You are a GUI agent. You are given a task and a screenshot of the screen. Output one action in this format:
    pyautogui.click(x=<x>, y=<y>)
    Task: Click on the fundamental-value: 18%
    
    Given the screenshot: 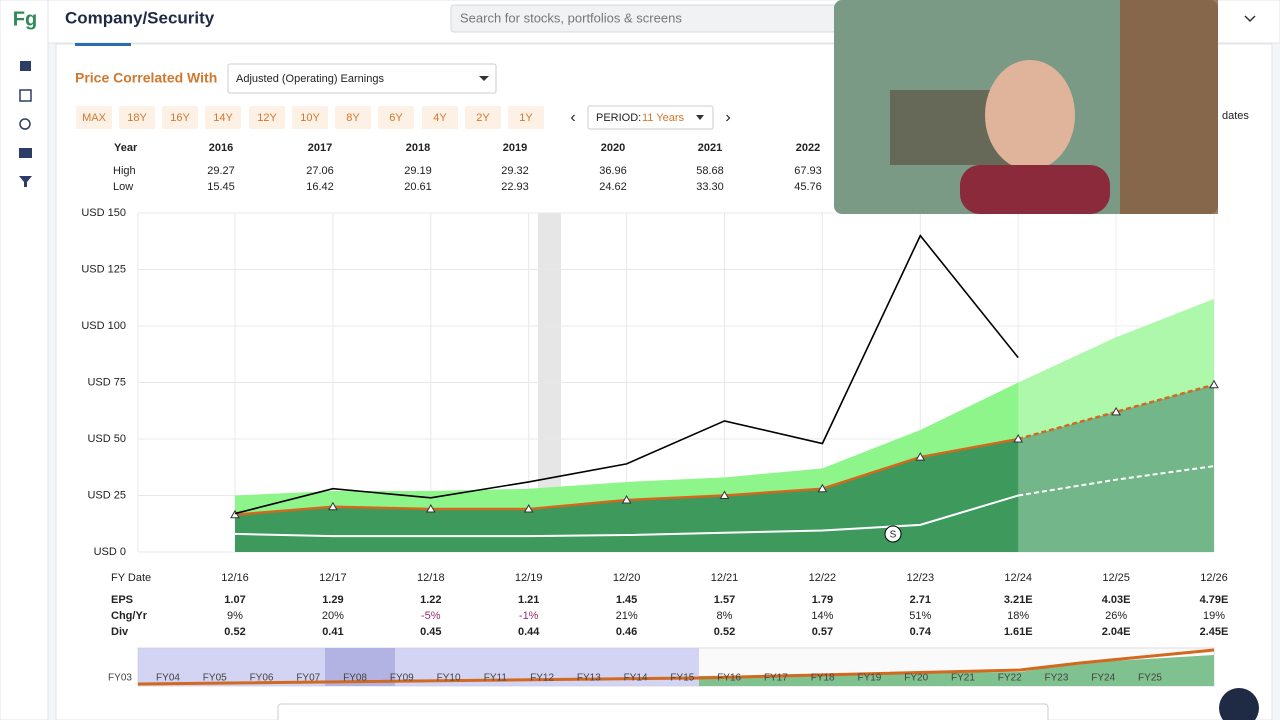 What is the action you would take?
    pyautogui.click(x=1018, y=616)
    